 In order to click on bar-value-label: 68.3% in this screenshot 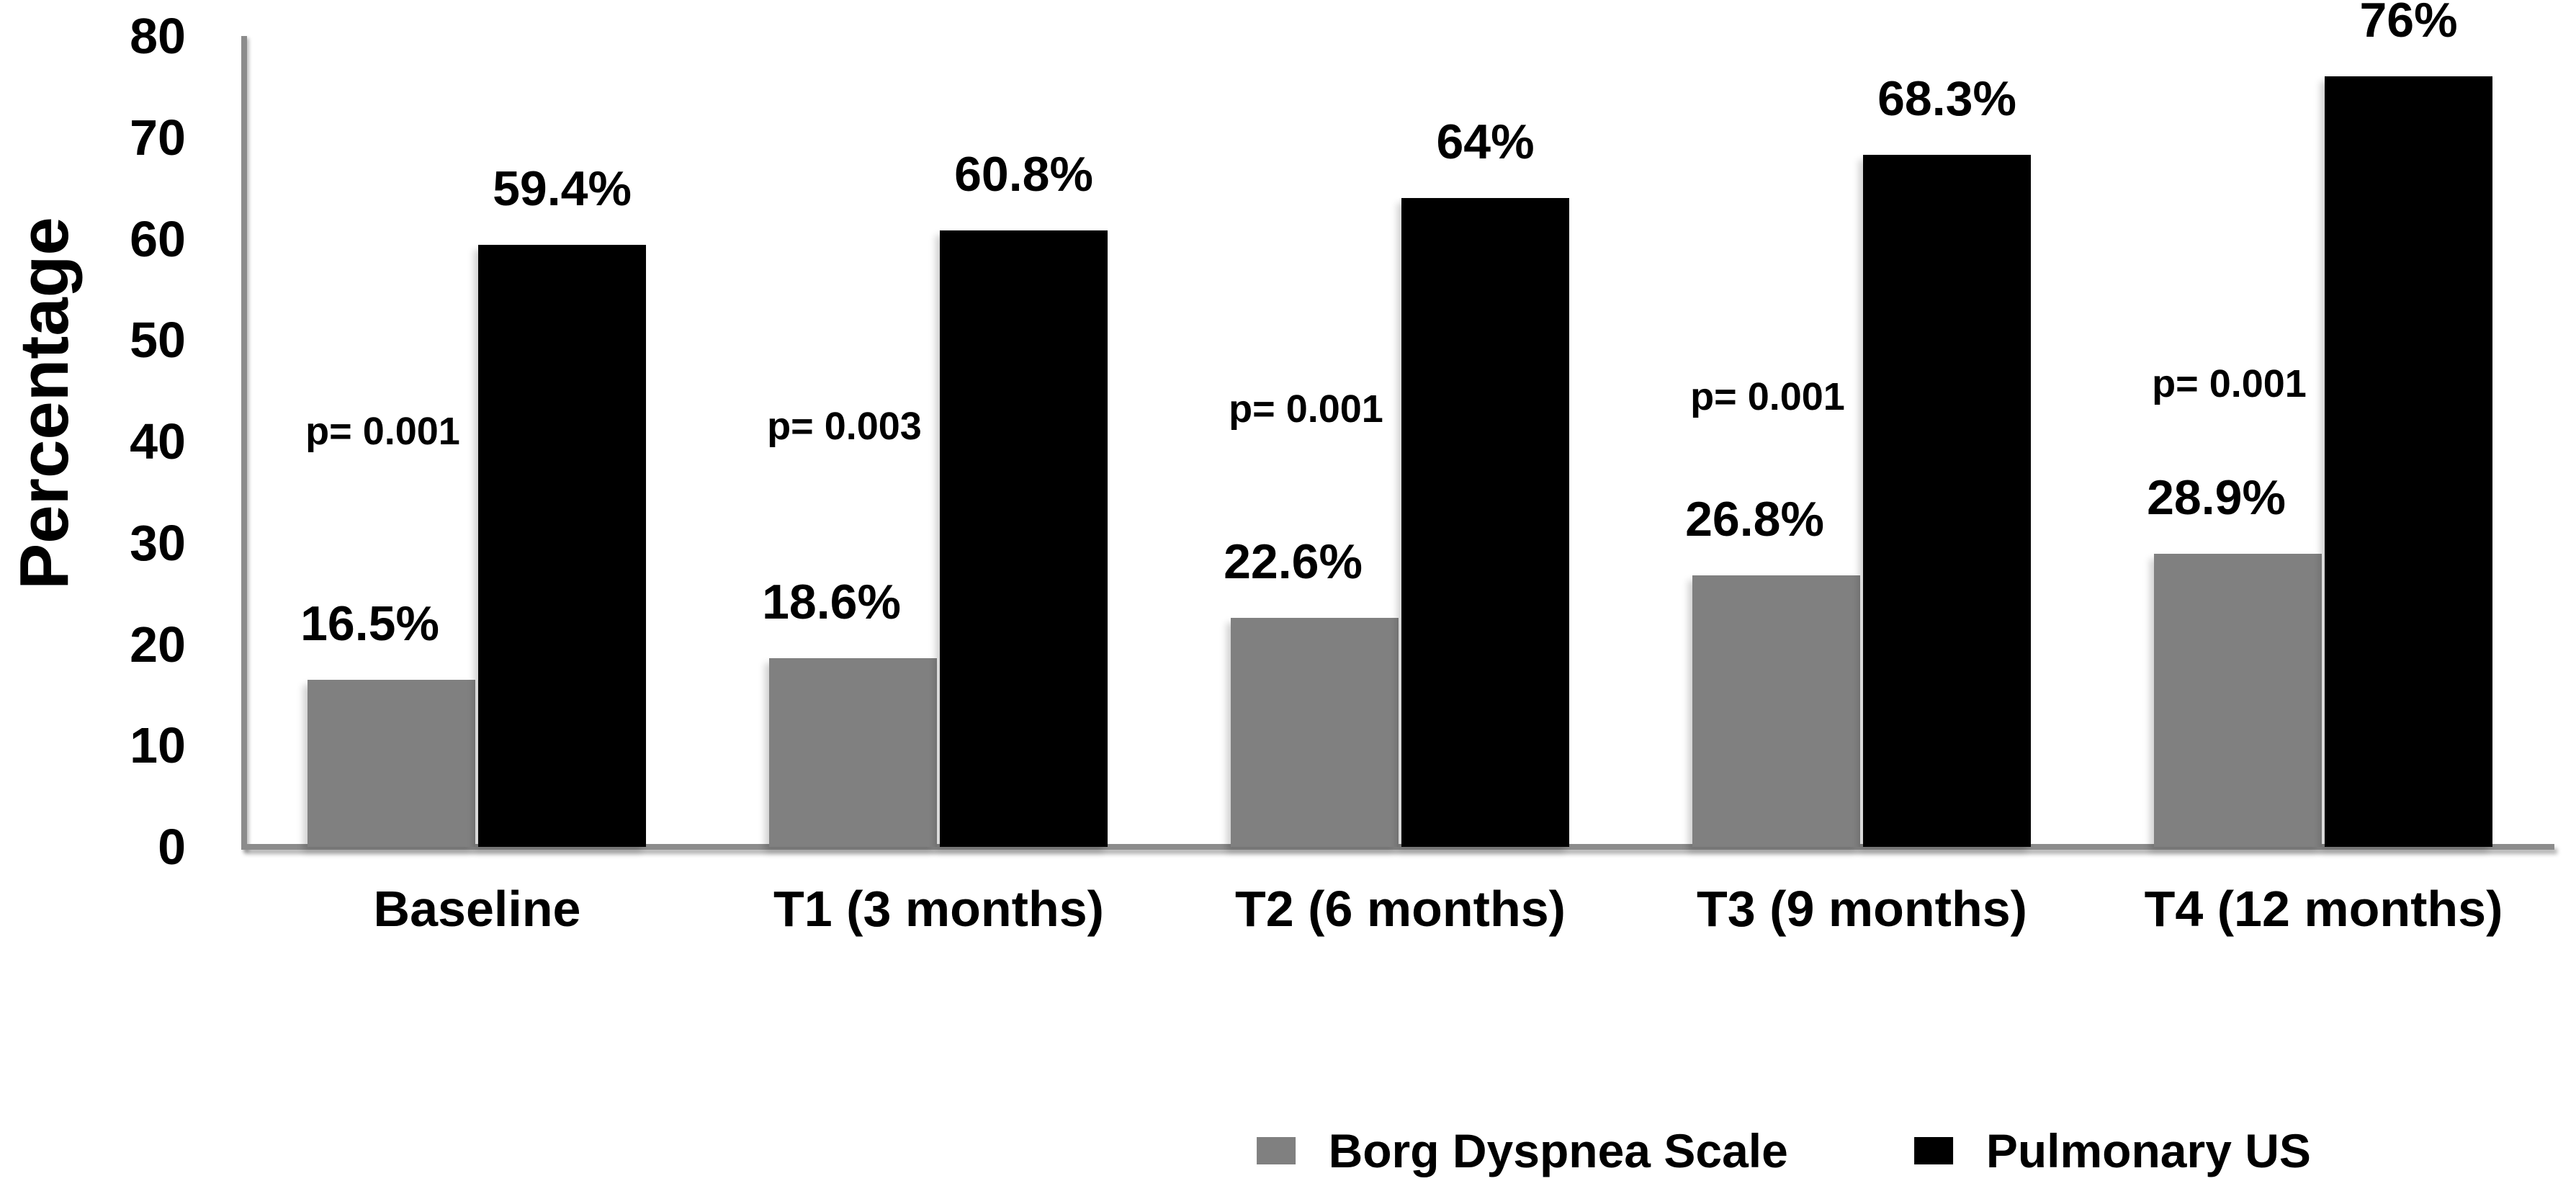, I will do `click(1946, 99)`.